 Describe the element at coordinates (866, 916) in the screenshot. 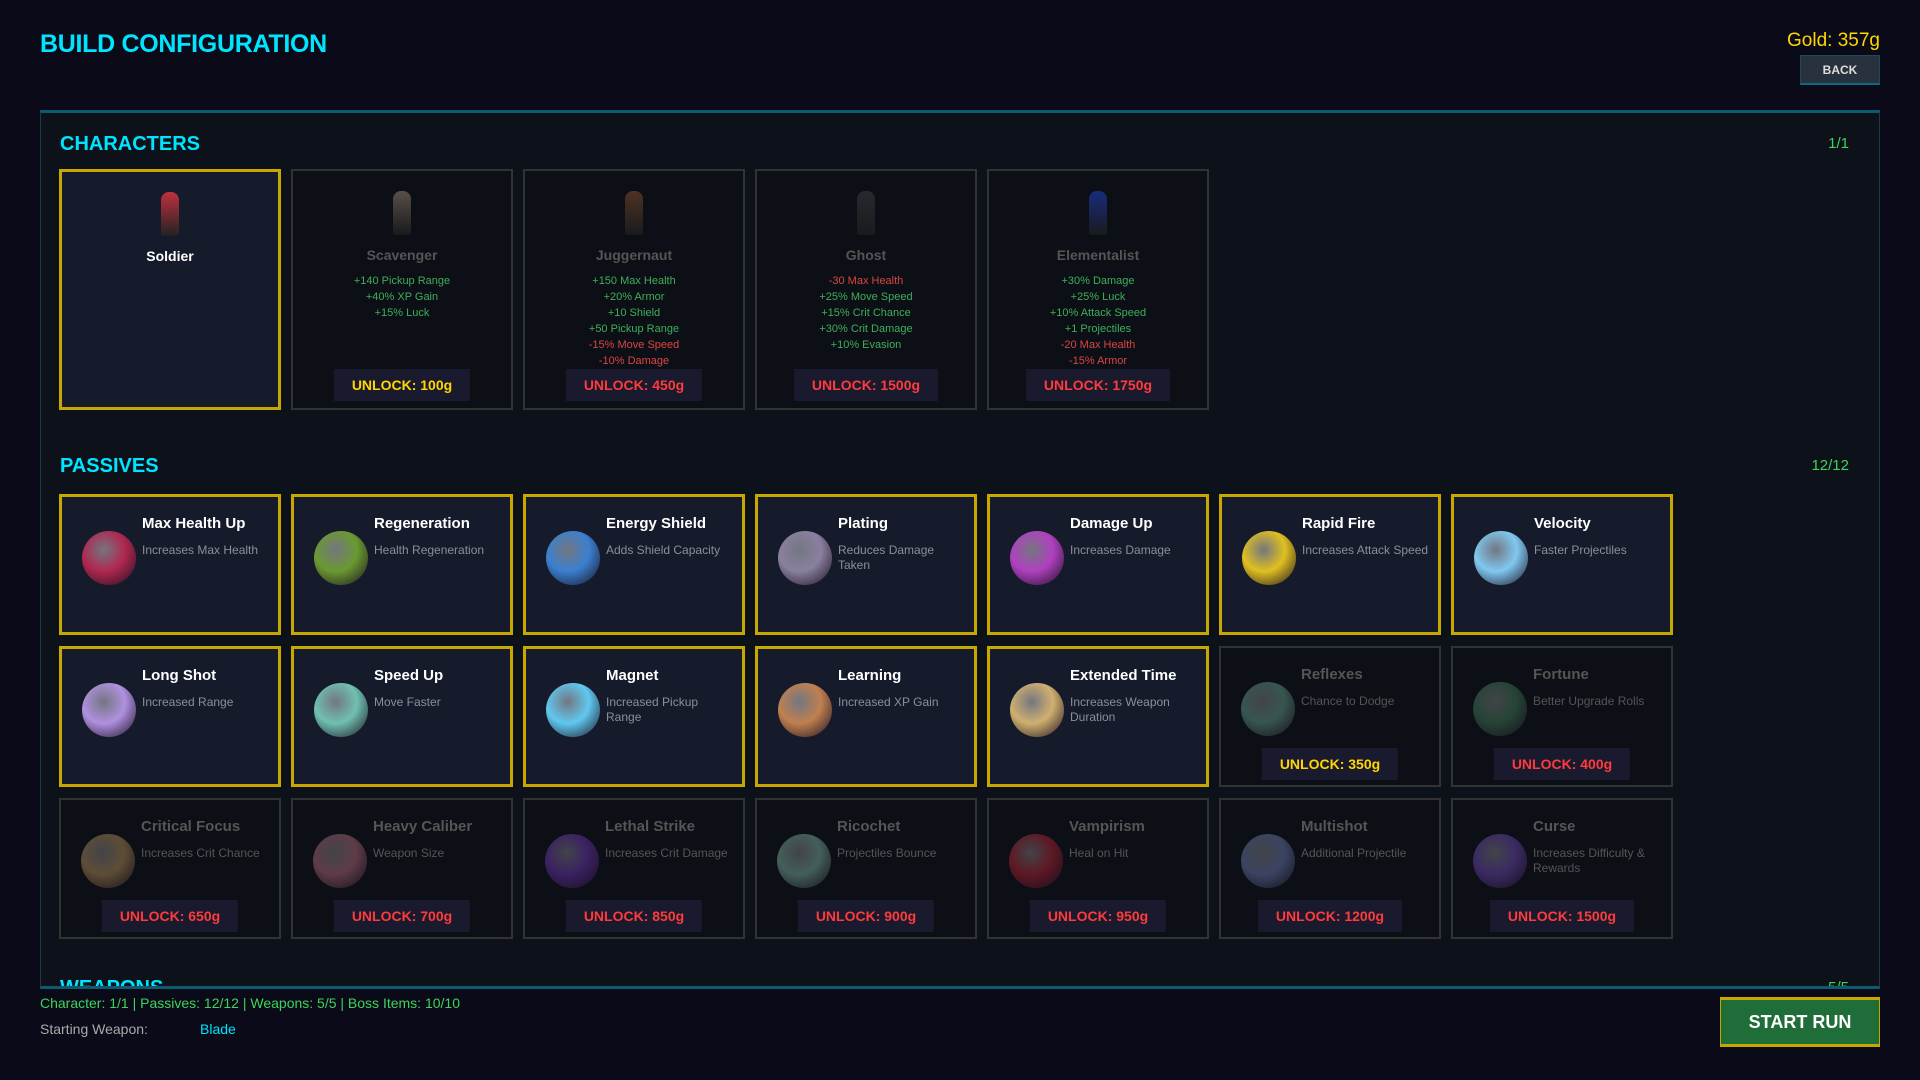

I see `unlock-button: UNLOCK: 900g` at that location.